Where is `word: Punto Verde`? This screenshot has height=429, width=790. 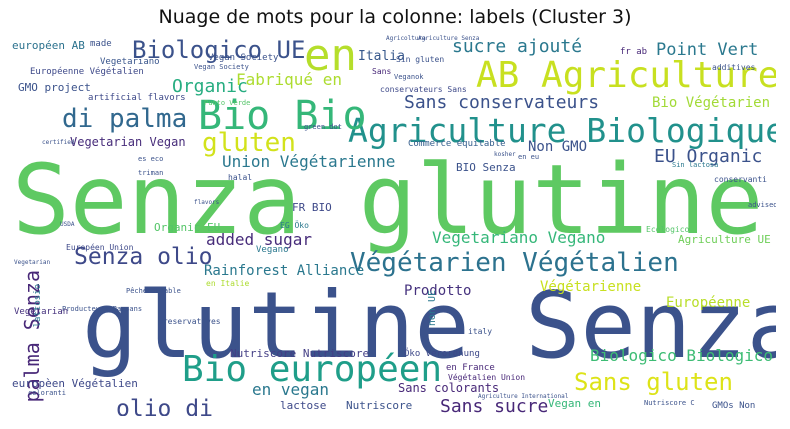
word: Punto Verde is located at coordinates (227, 103).